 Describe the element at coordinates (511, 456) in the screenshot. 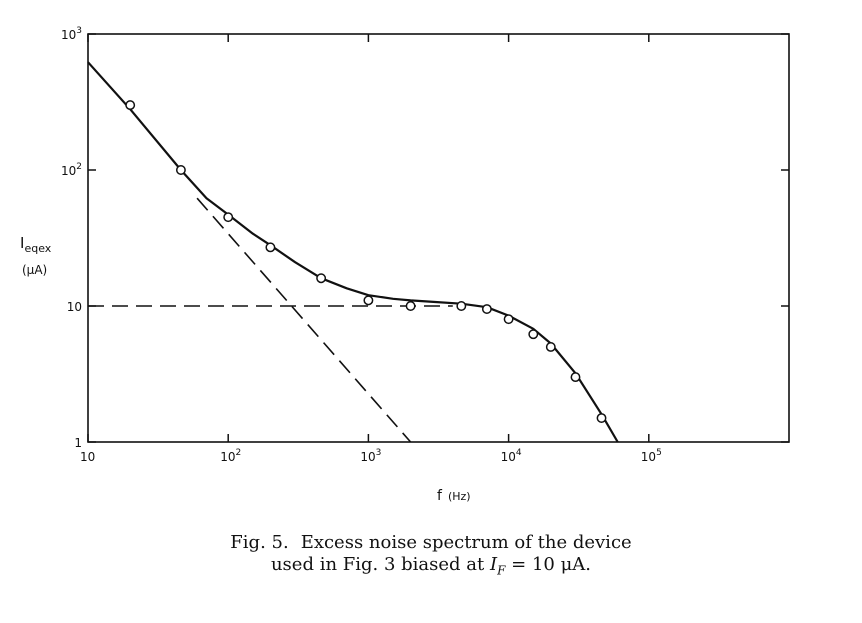

I see `x-tick-label: 10⁴` at that location.